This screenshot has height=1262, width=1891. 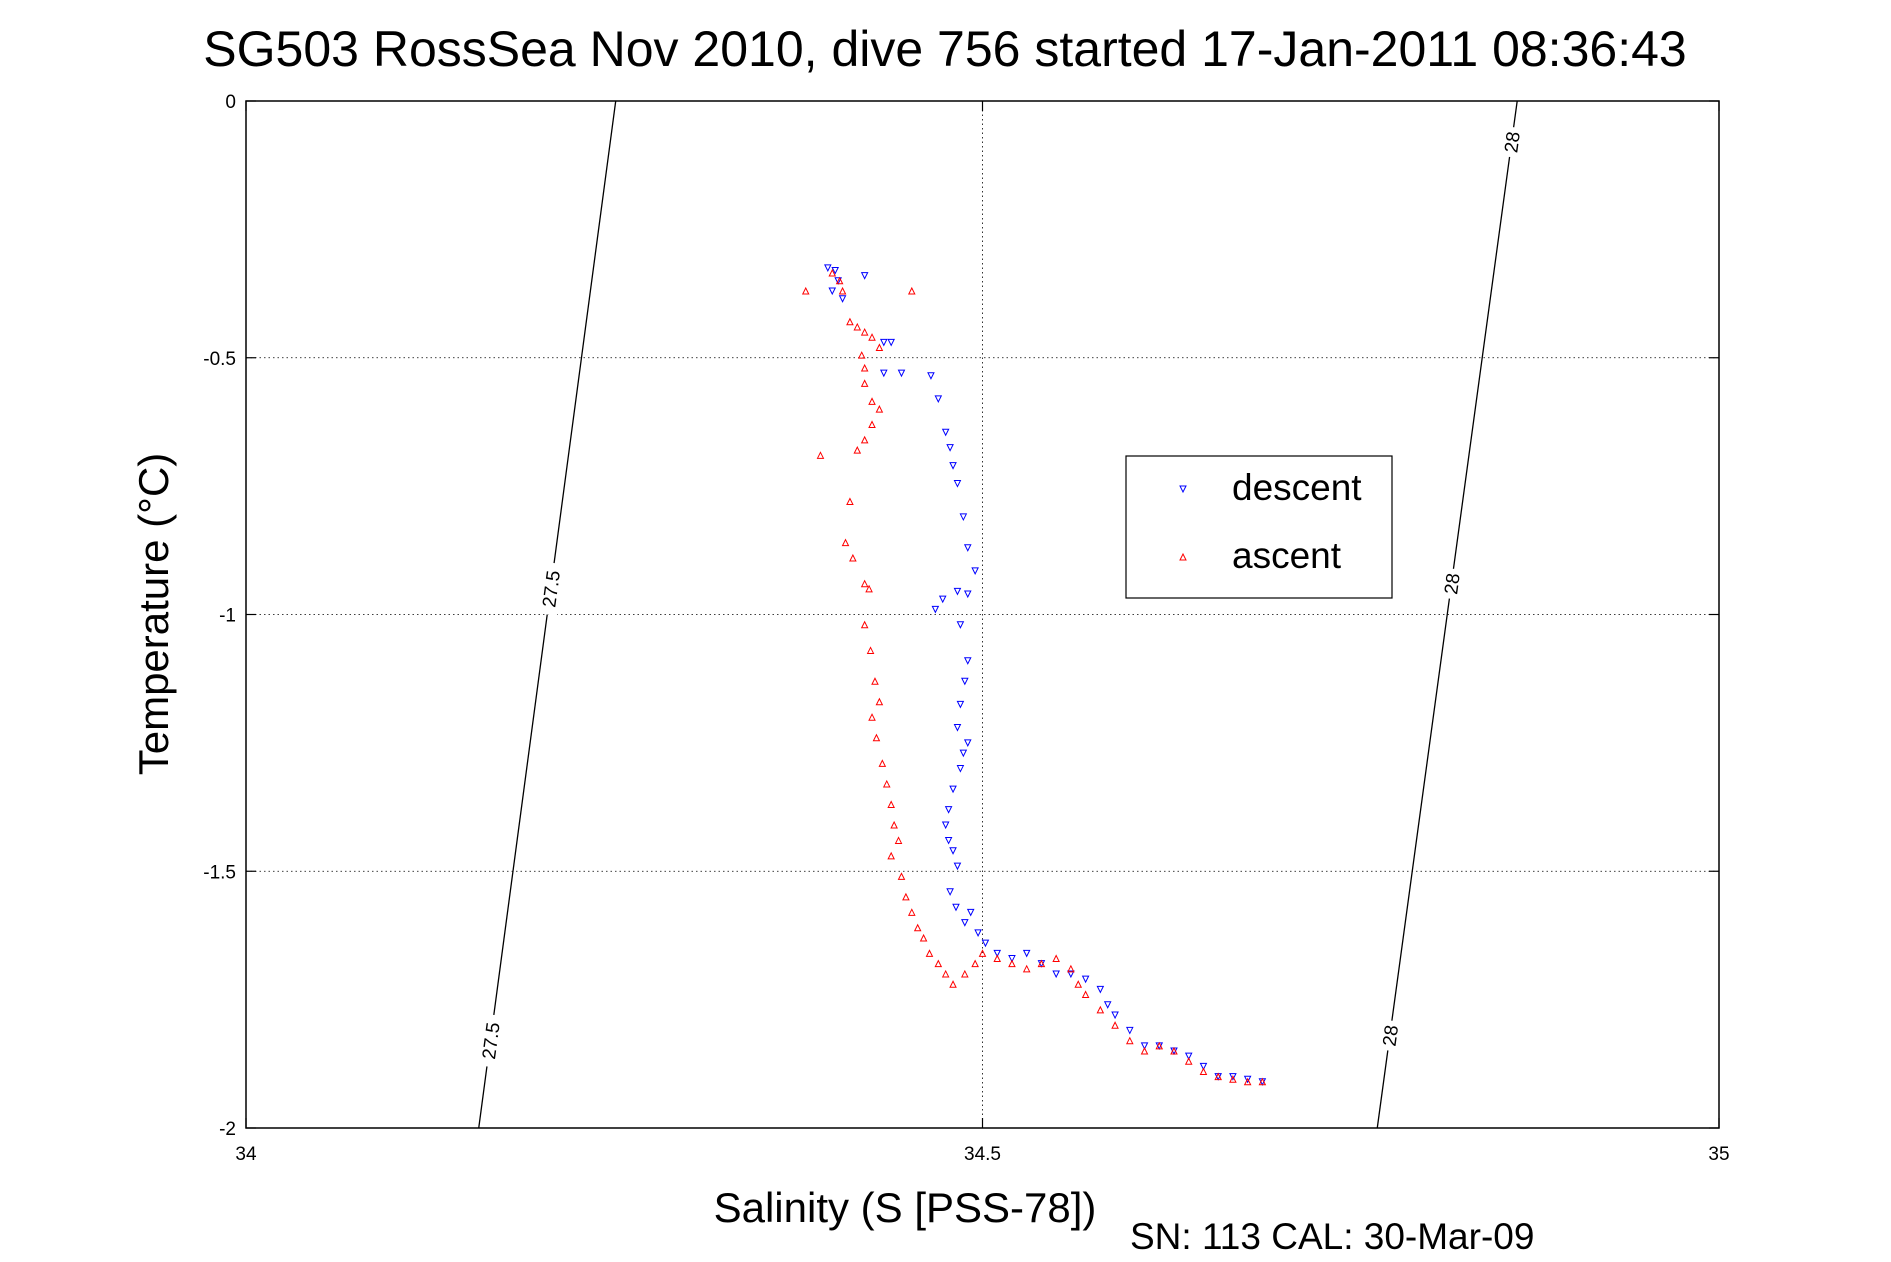 I want to click on isopycnal-line, so click(x=1447, y=614).